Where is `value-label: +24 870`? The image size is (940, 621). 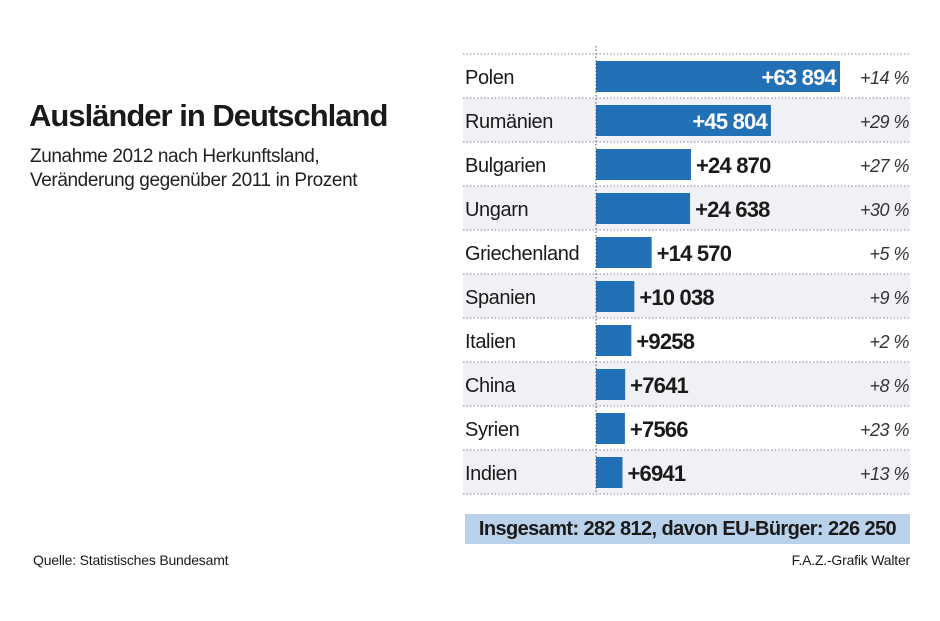 value-label: +24 870 is located at coordinates (733, 165).